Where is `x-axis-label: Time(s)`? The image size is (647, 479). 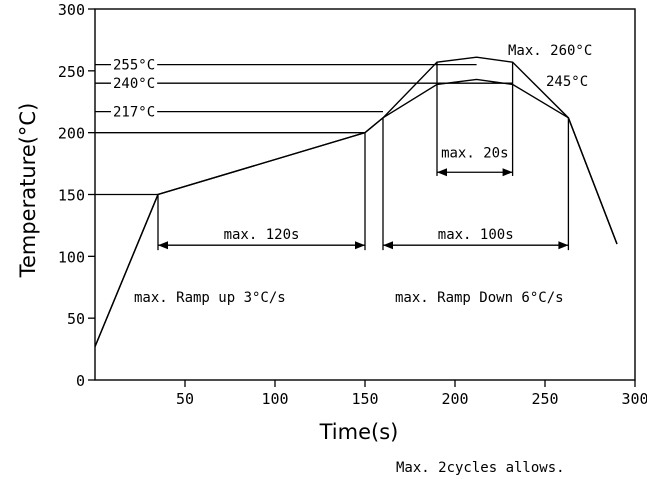
x-axis-label: Time(s) is located at coordinates (359, 432).